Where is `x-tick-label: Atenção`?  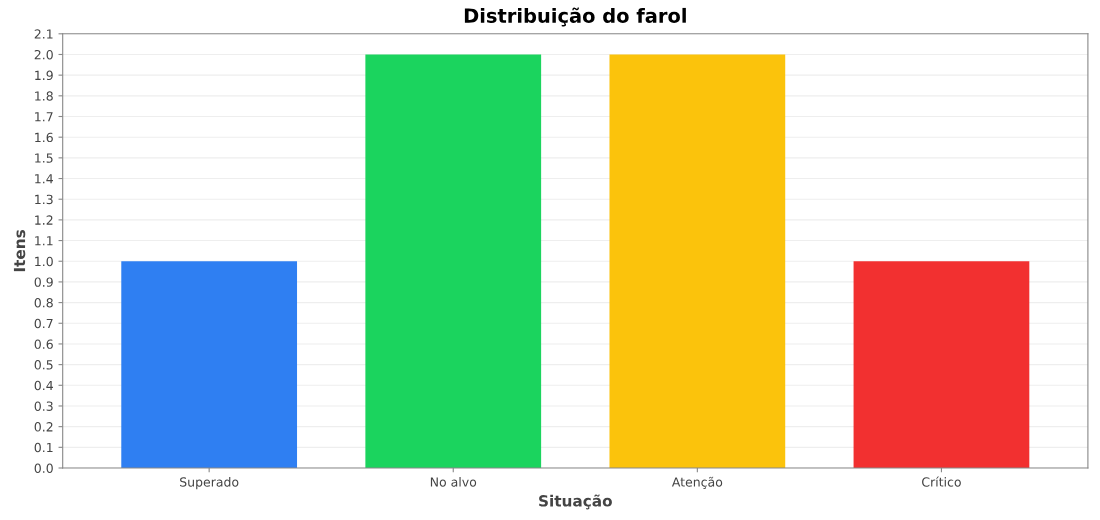
x-tick-label: Atenção is located at coordinates (697, 482).